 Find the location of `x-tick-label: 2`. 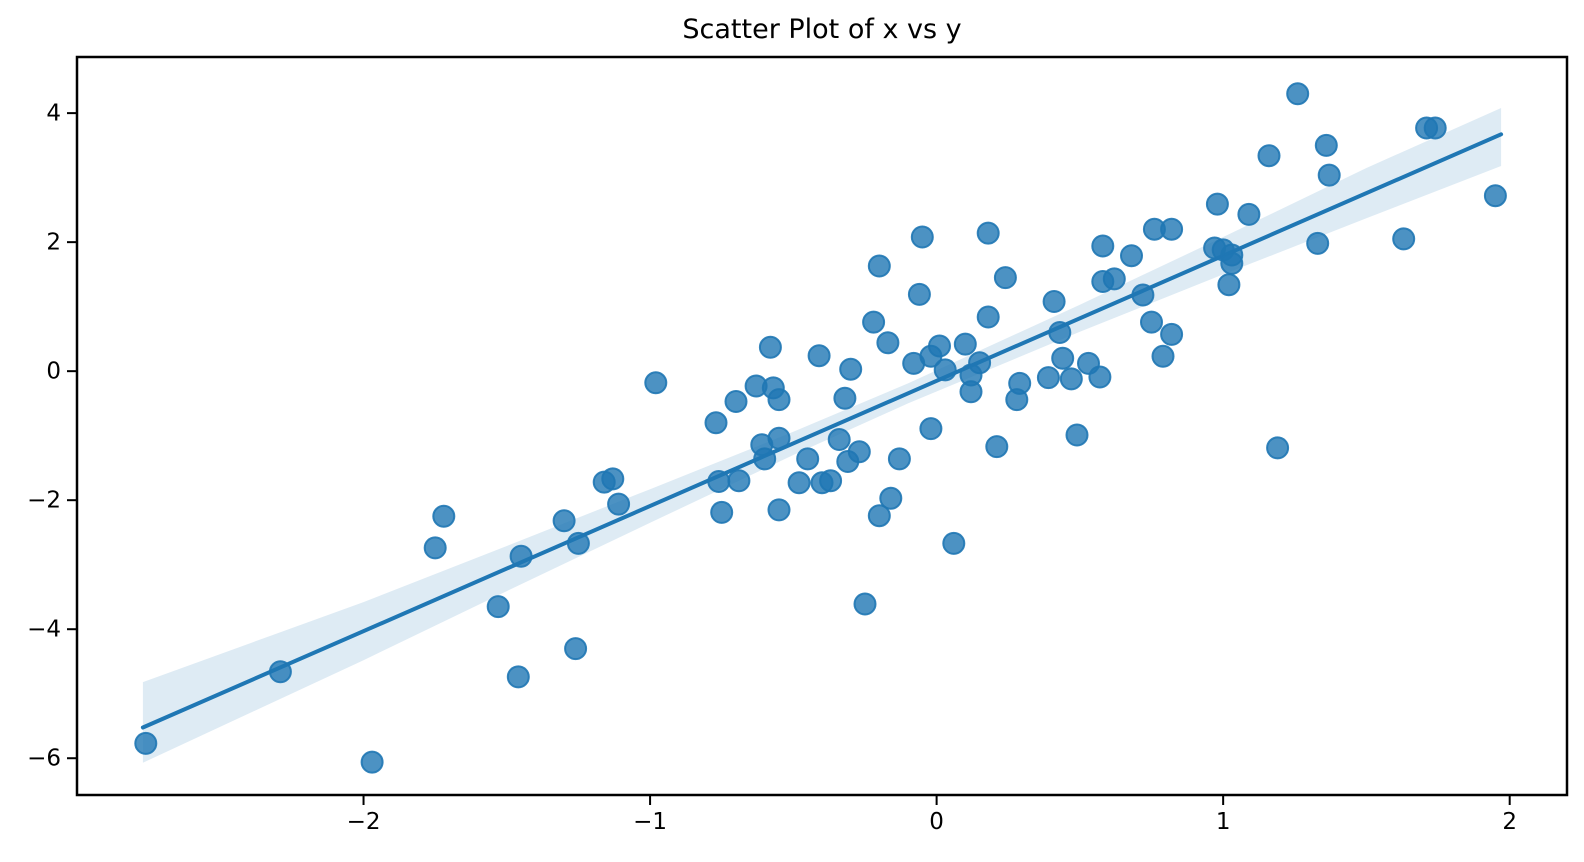

x-tick-label: 2 is located at coordinates (1509, 822).